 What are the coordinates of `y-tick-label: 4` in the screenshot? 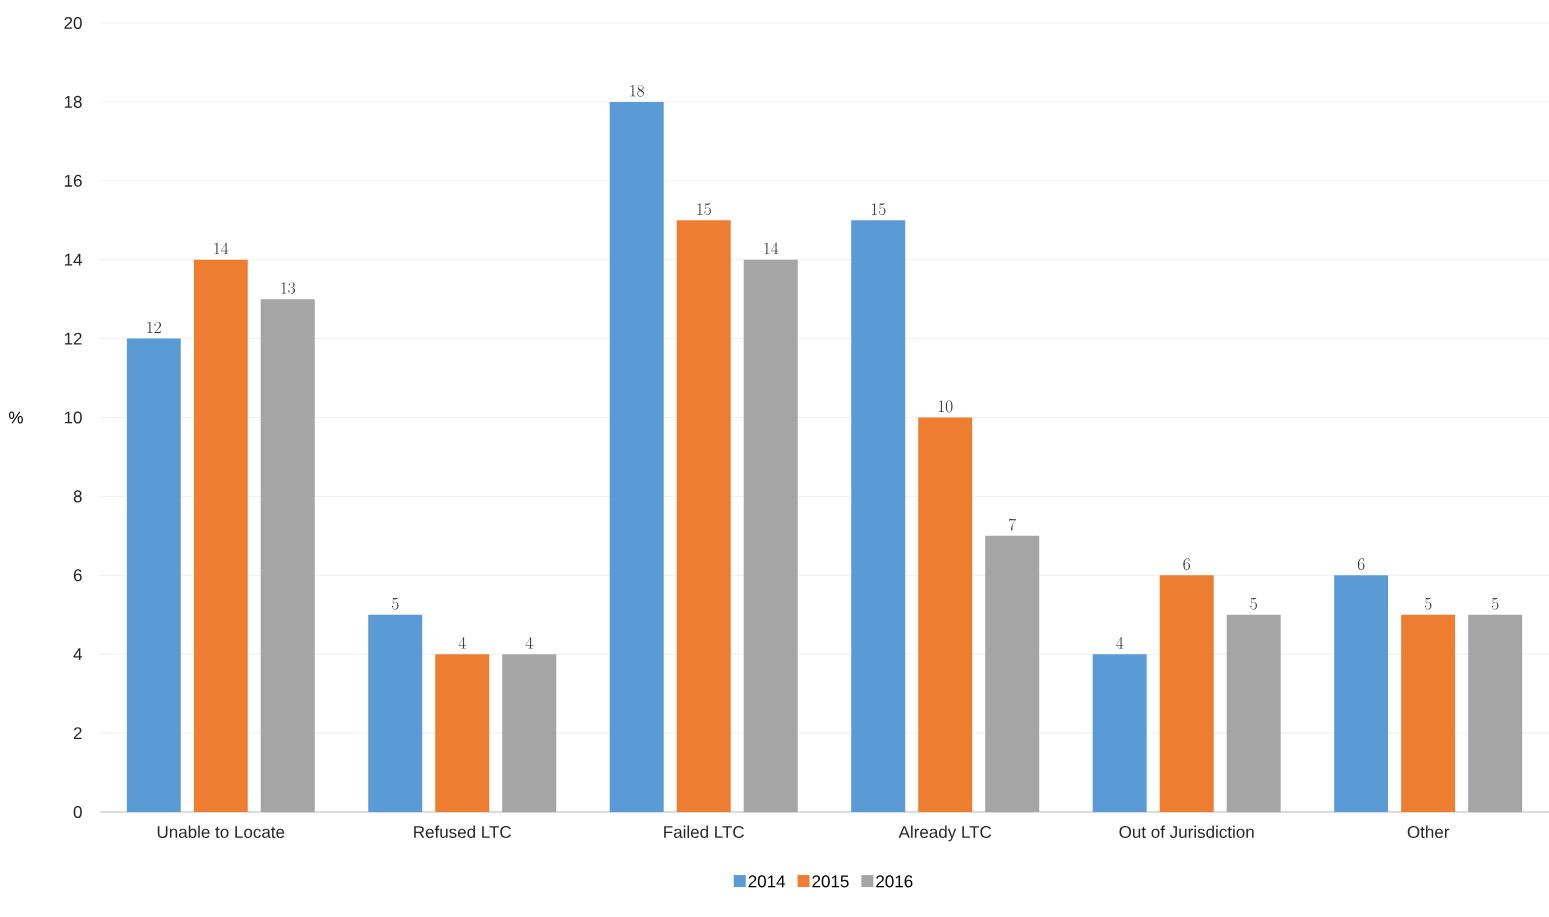 It's located at (77, 654).